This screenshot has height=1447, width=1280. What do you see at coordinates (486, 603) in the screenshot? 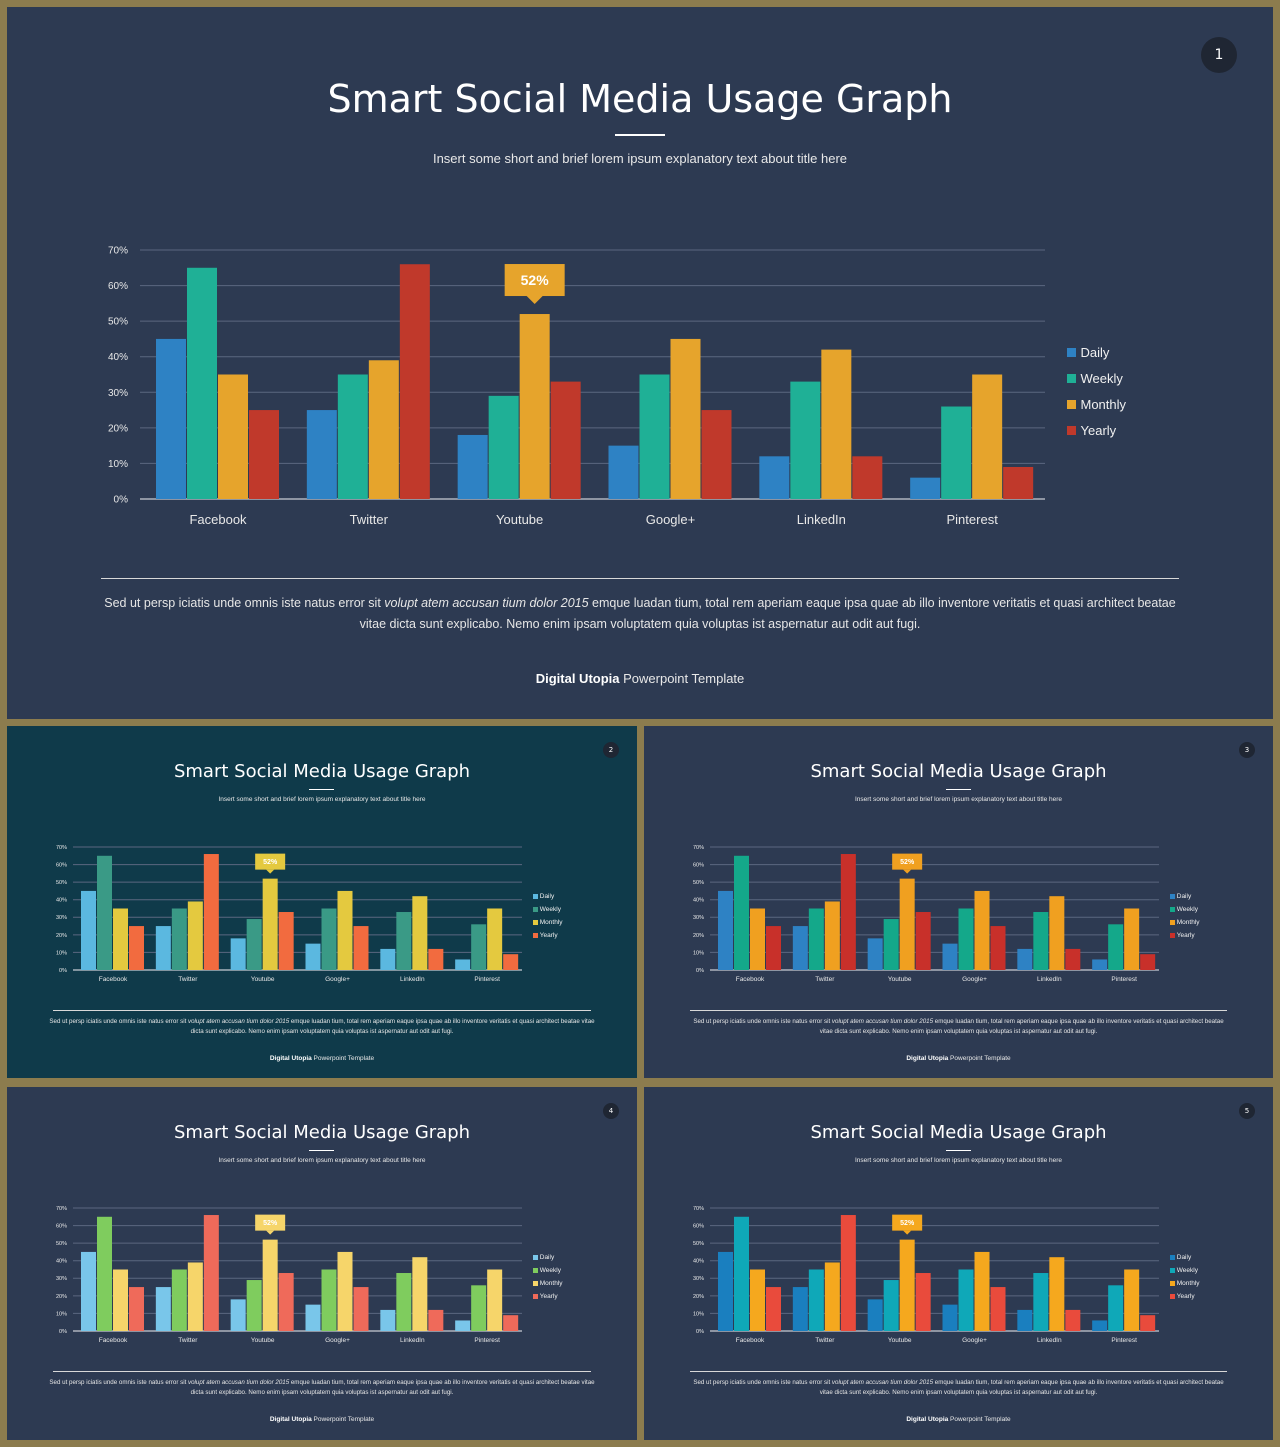
I see `body-text-italic: volupt atem accusan tium dolor 2015` at bounding box center [486, 603].